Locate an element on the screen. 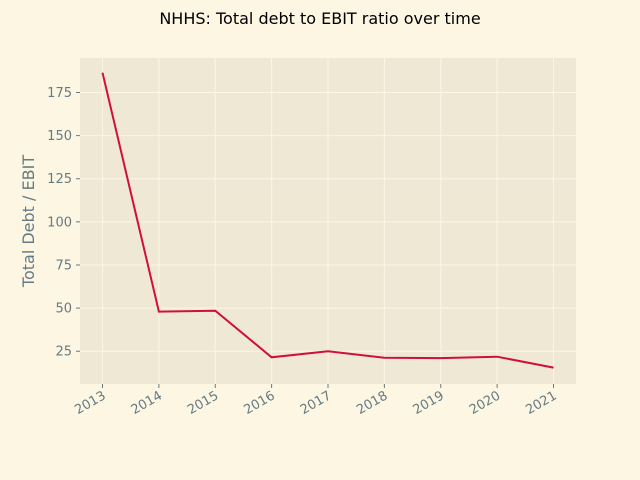 This screenshot has height=480, width=640. x-tick-label: 2015 is located at coordinates (203, 403).